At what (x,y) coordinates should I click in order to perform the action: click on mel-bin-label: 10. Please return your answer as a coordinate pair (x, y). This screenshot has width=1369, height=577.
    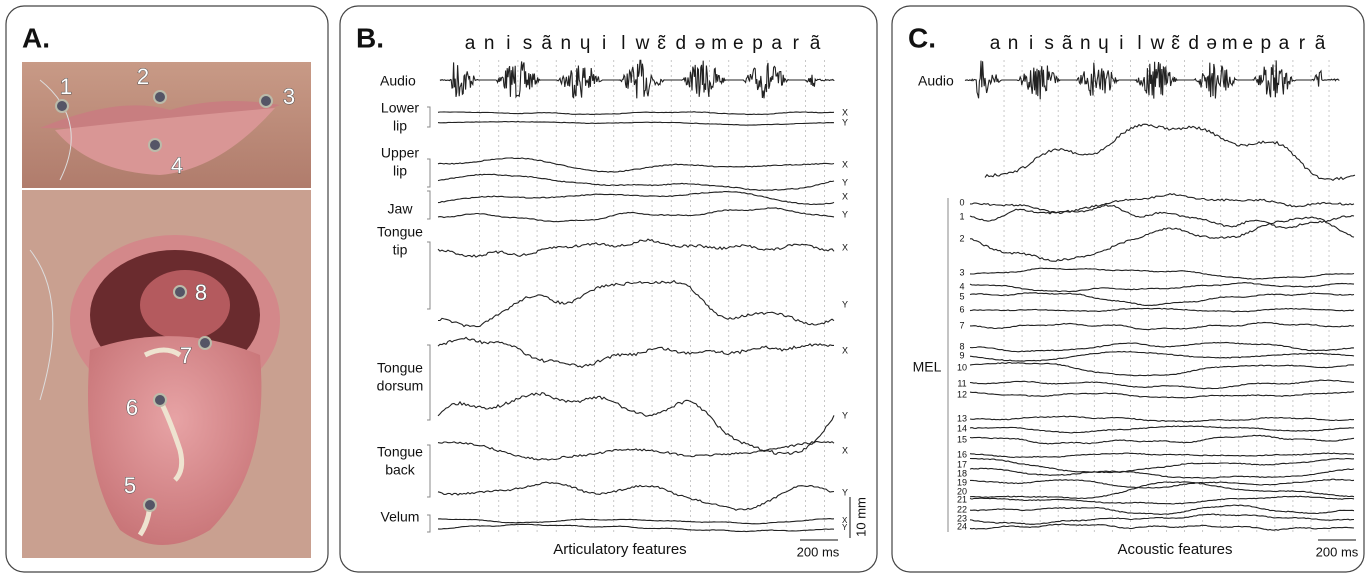
    Looking at the image, I should click on (962, 367).